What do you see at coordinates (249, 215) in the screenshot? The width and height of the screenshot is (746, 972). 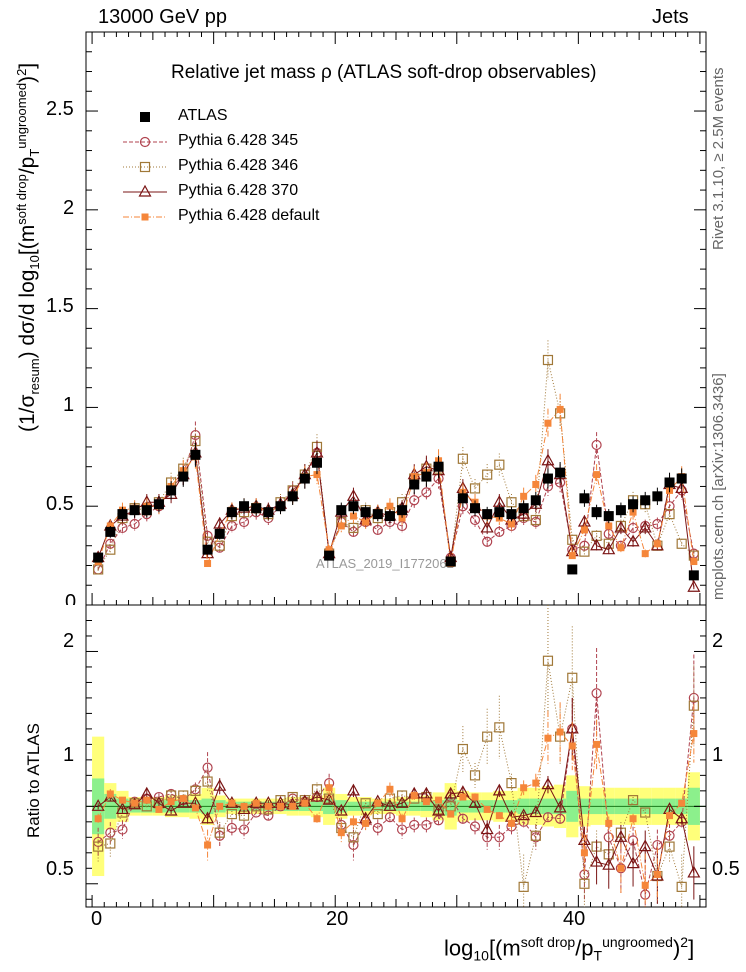 I see `legend-label-pdefault: Pythia 6.428 default` at bounding box center [249, 215].